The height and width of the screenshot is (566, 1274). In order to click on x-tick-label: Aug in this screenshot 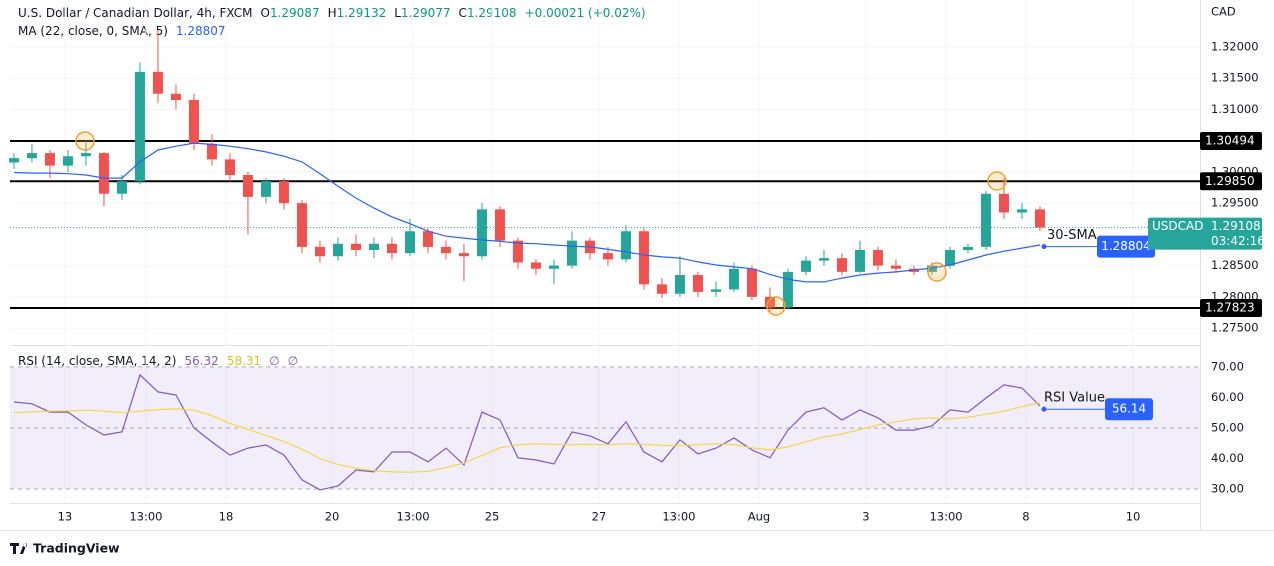, I will do `click(759, 517)`.